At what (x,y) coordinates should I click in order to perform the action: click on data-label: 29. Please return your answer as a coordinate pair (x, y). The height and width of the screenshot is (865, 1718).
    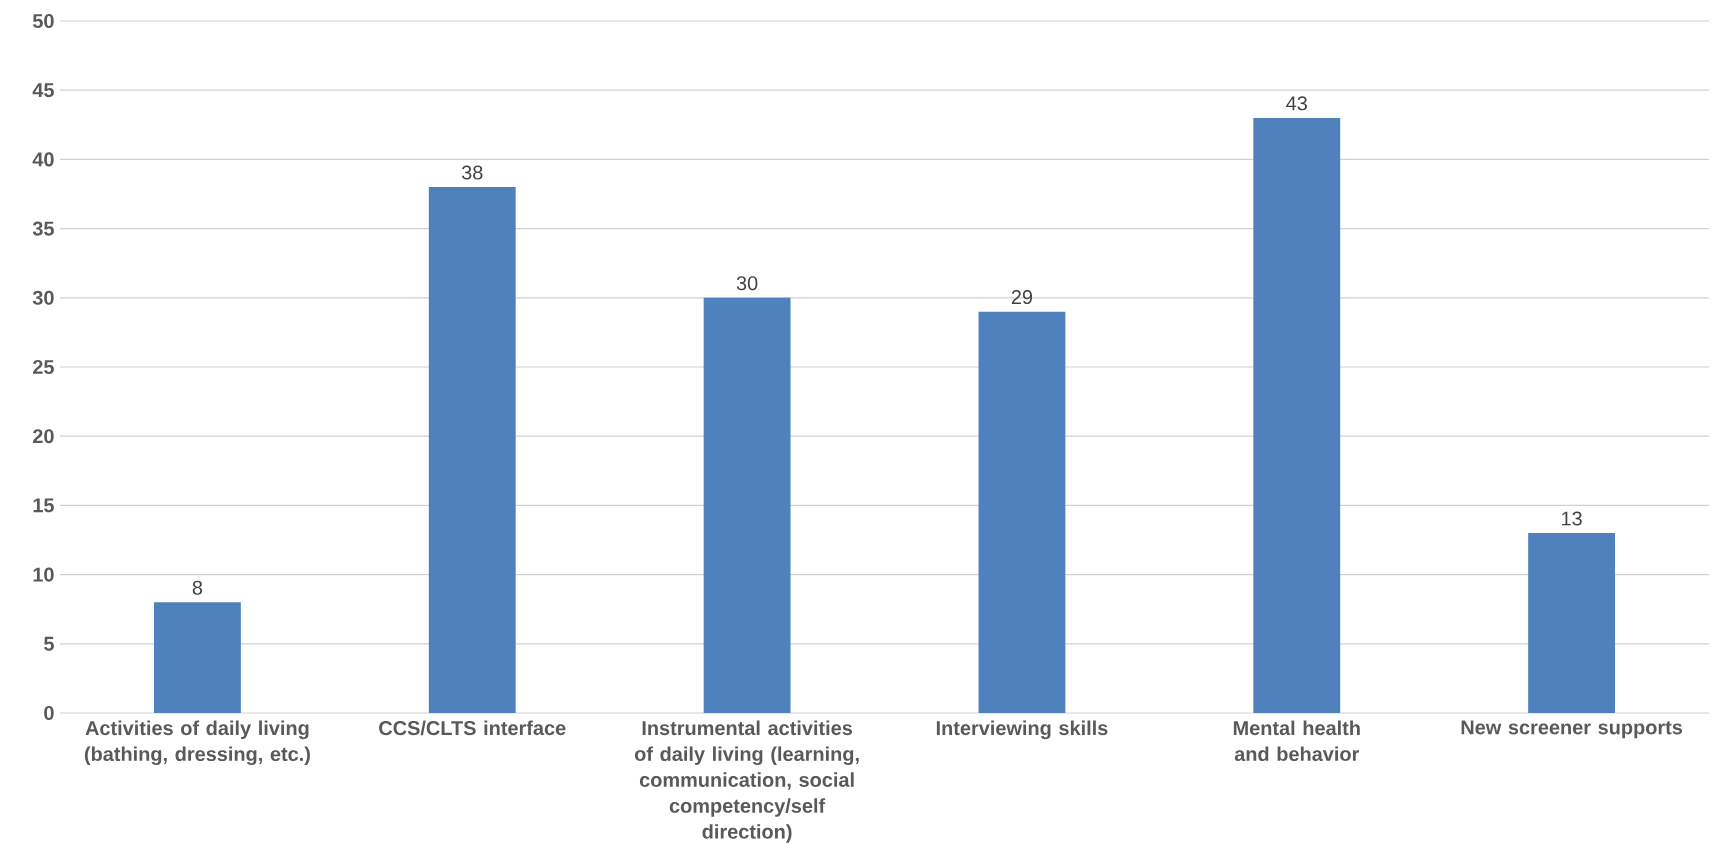
    Looking at the image, I should click on (1022, 297).